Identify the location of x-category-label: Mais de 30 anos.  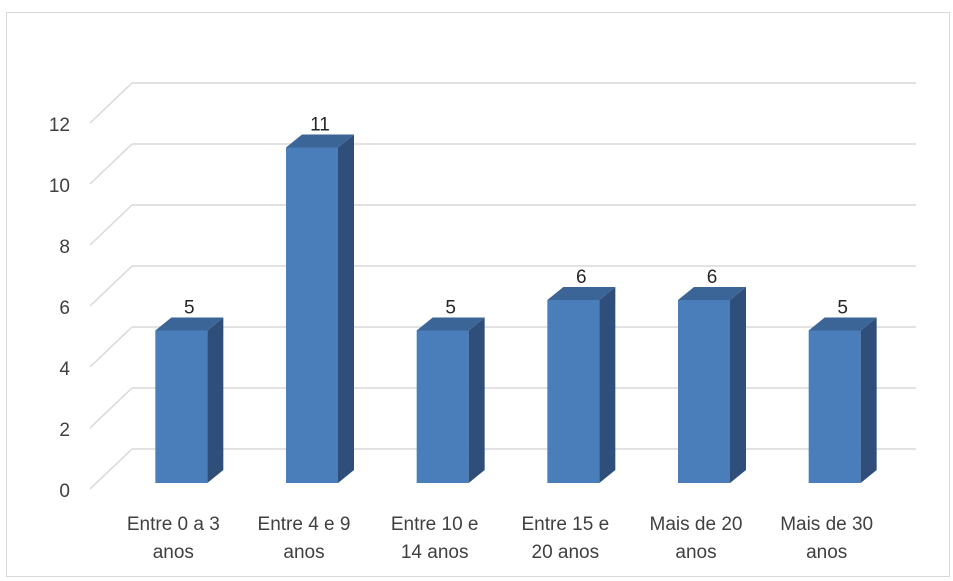
(826, 538).